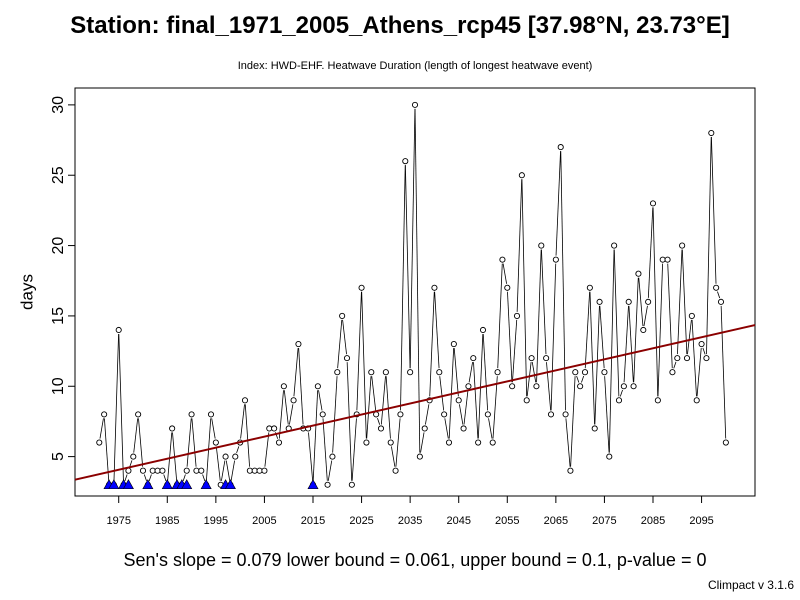 This screenshot has height=600, width=800. I want to click on p-value-text: p-value = 0, so click(661, 560).